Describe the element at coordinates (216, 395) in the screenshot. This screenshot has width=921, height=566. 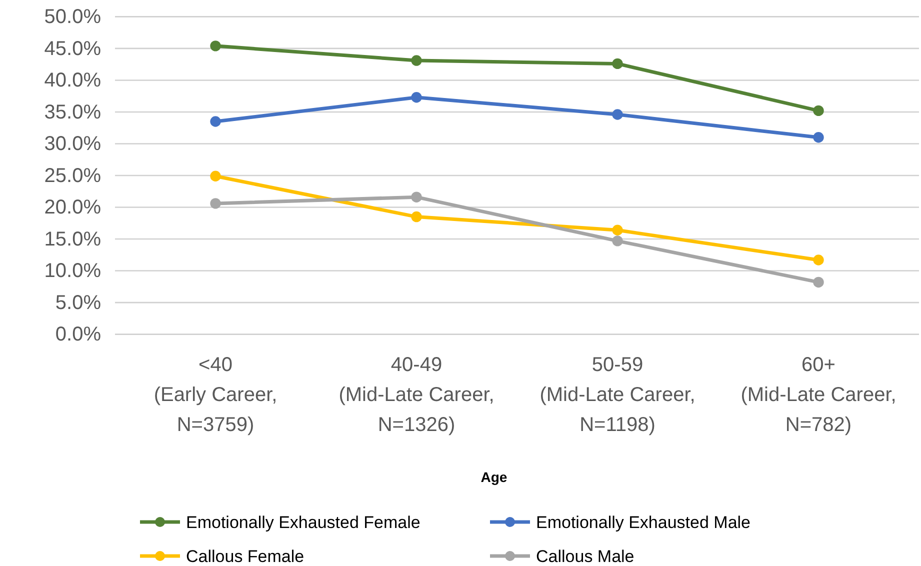
I see `x-tick-label: <40 (Early Career, N=3759)` at that location.